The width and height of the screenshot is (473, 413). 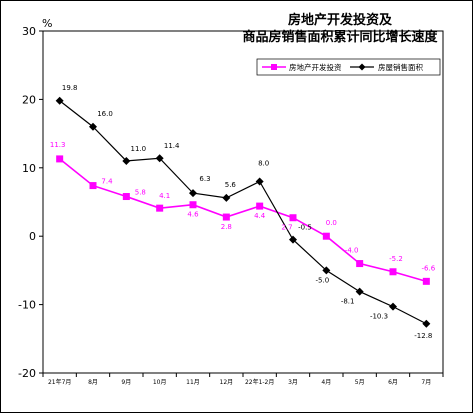 What do you see at coordinates (204, 179) in the screenshot?
I see `sales-data-label: 6.3` at bounding box center [204, 179].